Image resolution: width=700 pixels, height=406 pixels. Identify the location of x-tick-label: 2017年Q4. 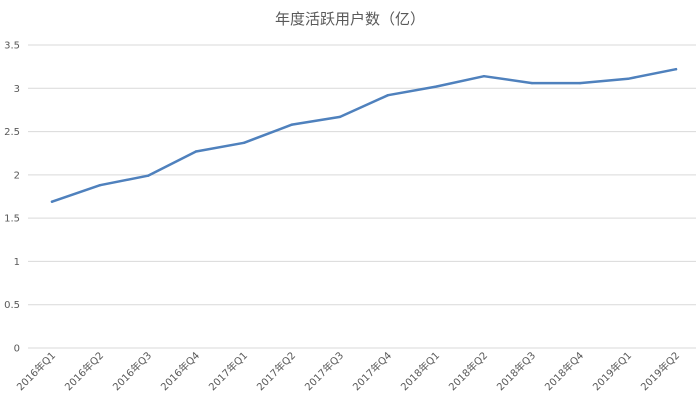
(372, 371).